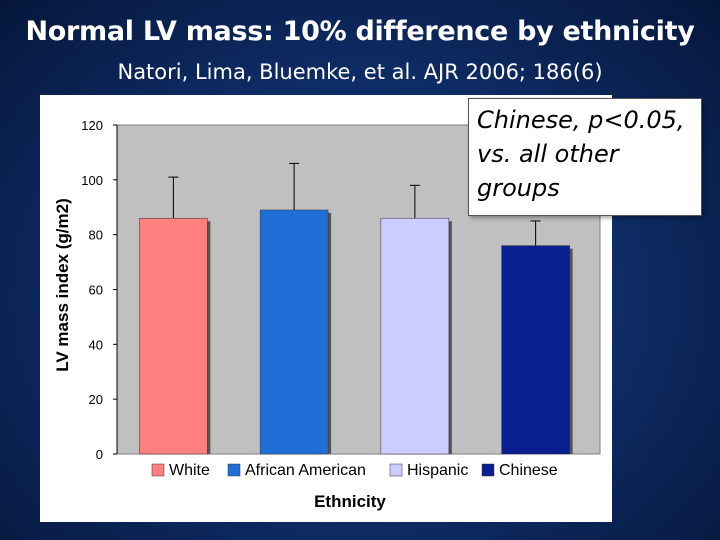 The height and width of the screenshot is (540, 720). I want to click on error-bars-group, so click(354, 204).